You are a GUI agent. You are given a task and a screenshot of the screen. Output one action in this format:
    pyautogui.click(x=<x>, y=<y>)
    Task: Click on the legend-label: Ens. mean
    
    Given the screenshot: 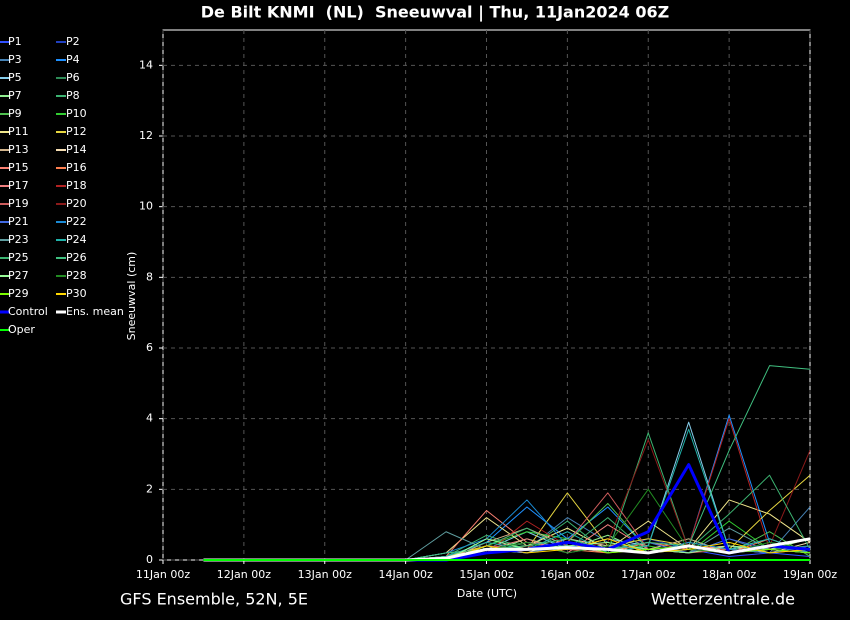 What is the action you would take?
    pyautogui.click(x=95, y=311)
    